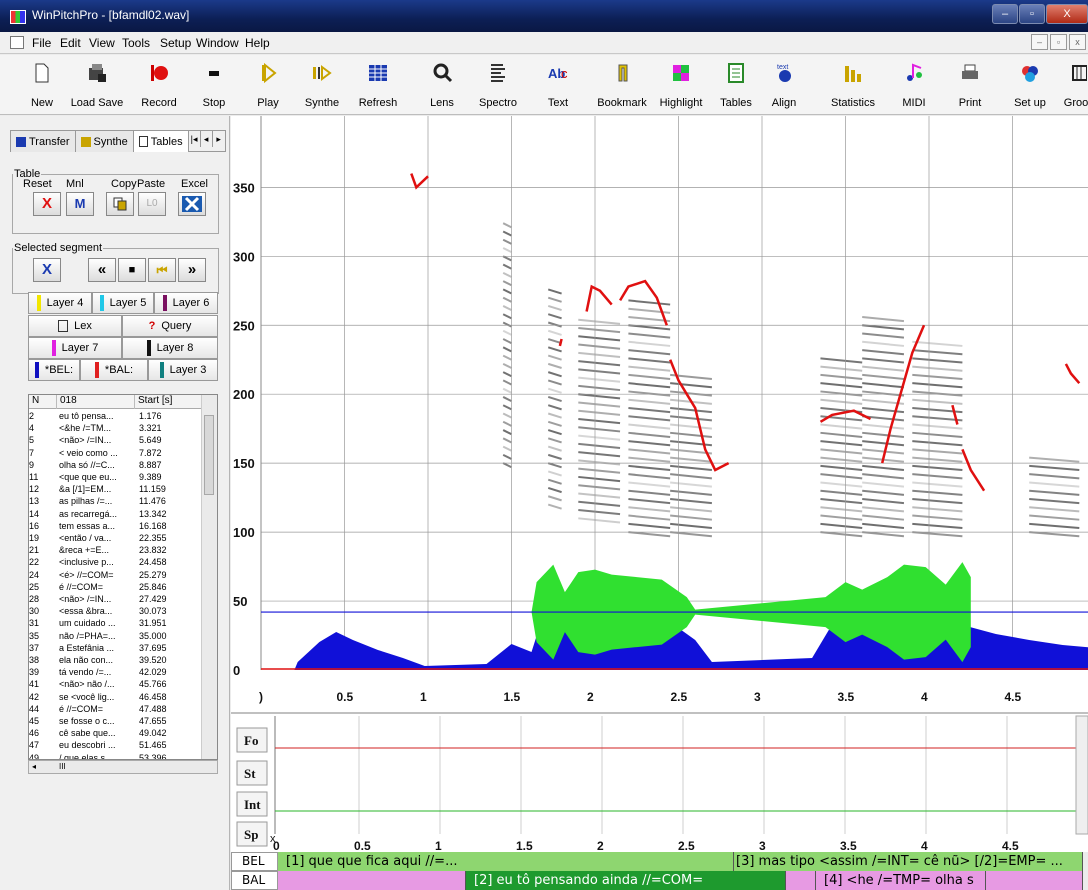 Image resolution: width=1088 pixels, height=890 pixels. What do you see at coordinates (1058, 42) in the screenshot?
I see `mdi-restore-button: ▫` at bounding box center [1058, 42].